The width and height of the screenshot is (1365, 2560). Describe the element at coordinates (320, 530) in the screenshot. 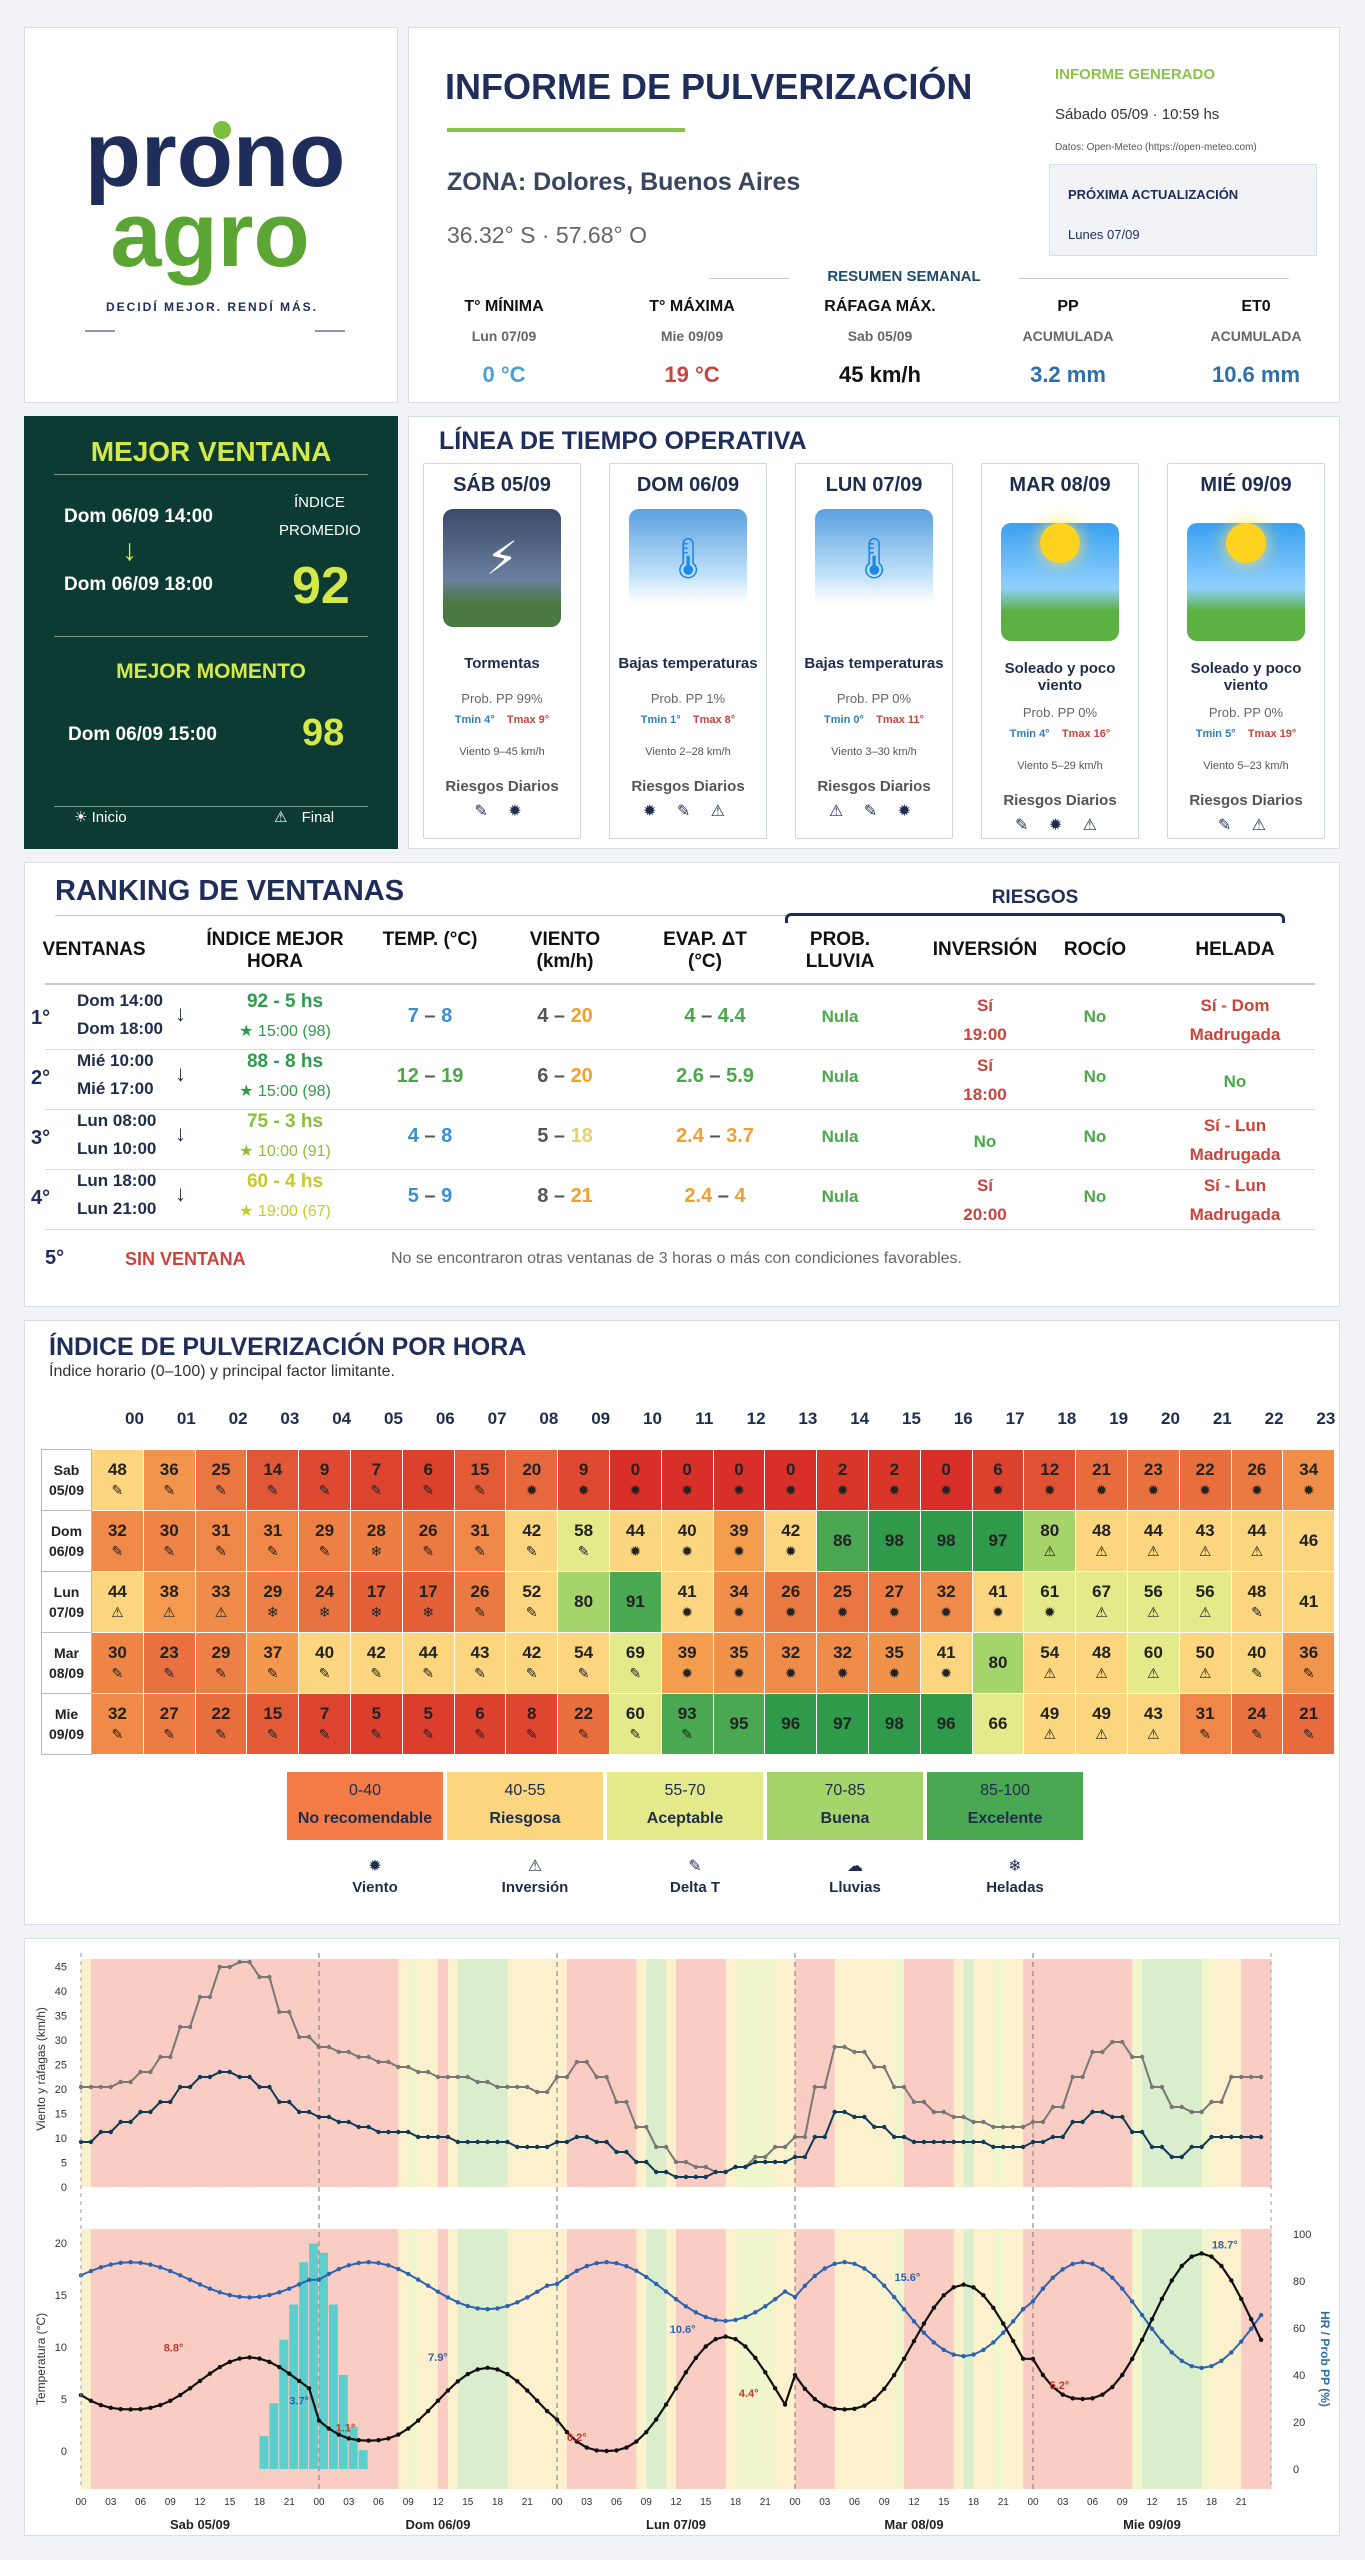

I see `index-label-2: PROMEDIO` at that location.